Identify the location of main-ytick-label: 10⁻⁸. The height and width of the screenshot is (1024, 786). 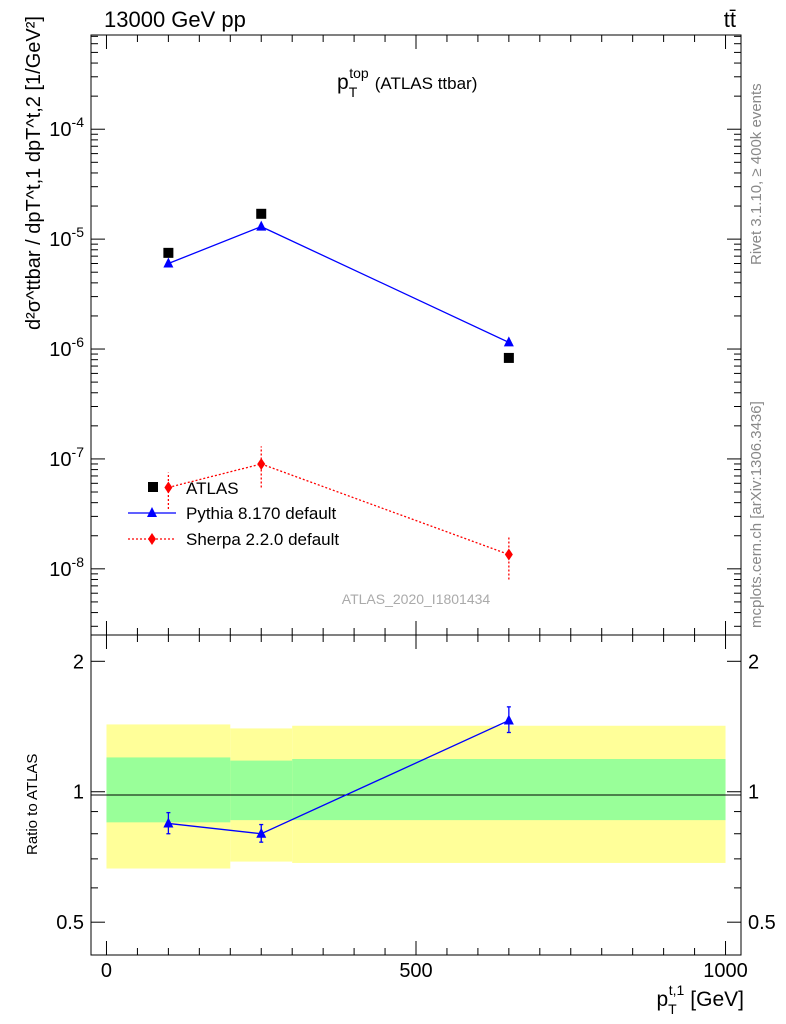
(66, 567).